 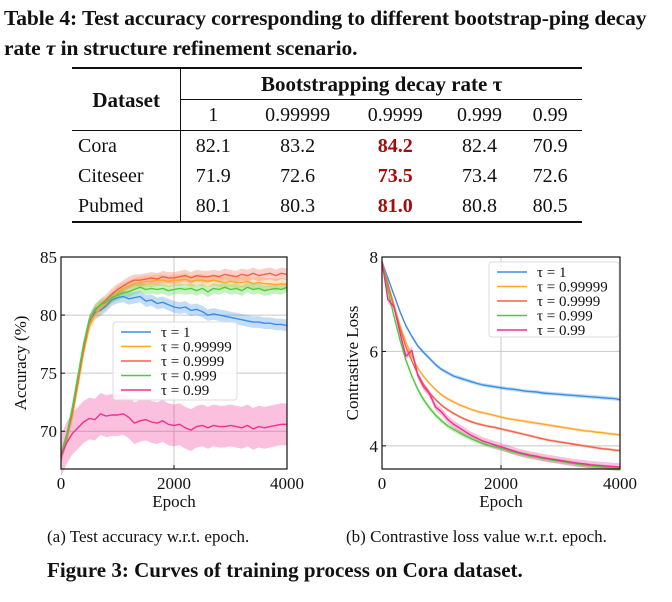 What do you see at coordinates (127, 99) in the screenshot?
I see `dataset-header: Dataset` at bounding box center [127, 99].